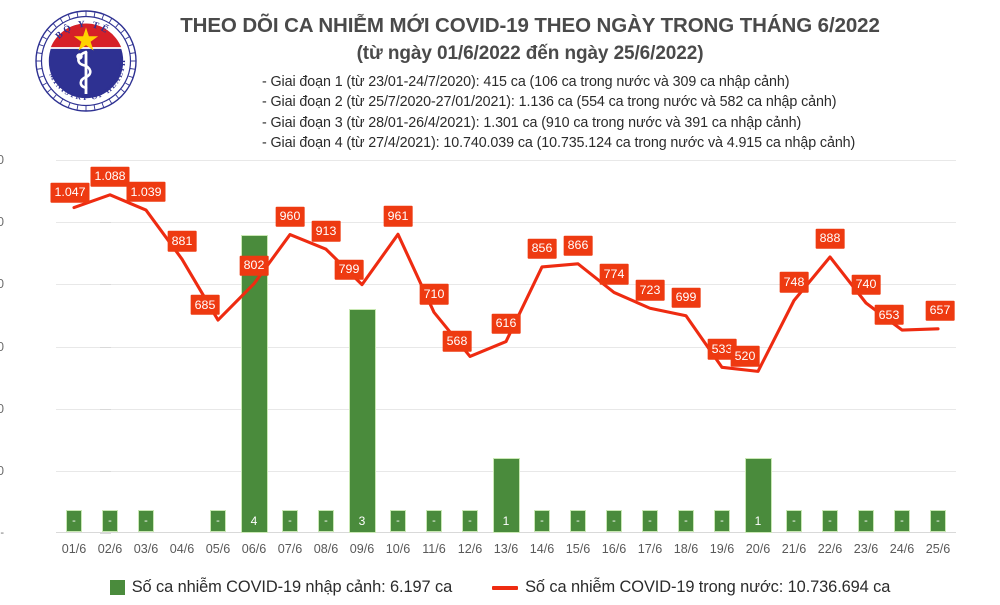 The width and height of the screenshot is (1000, 605). Describe the element at coordinates (292, 587) in the screenshot. I see `legend-imported-label: Số ca nhiễm COVID-19 nhập cảnh: 6.197 ca` at that location.